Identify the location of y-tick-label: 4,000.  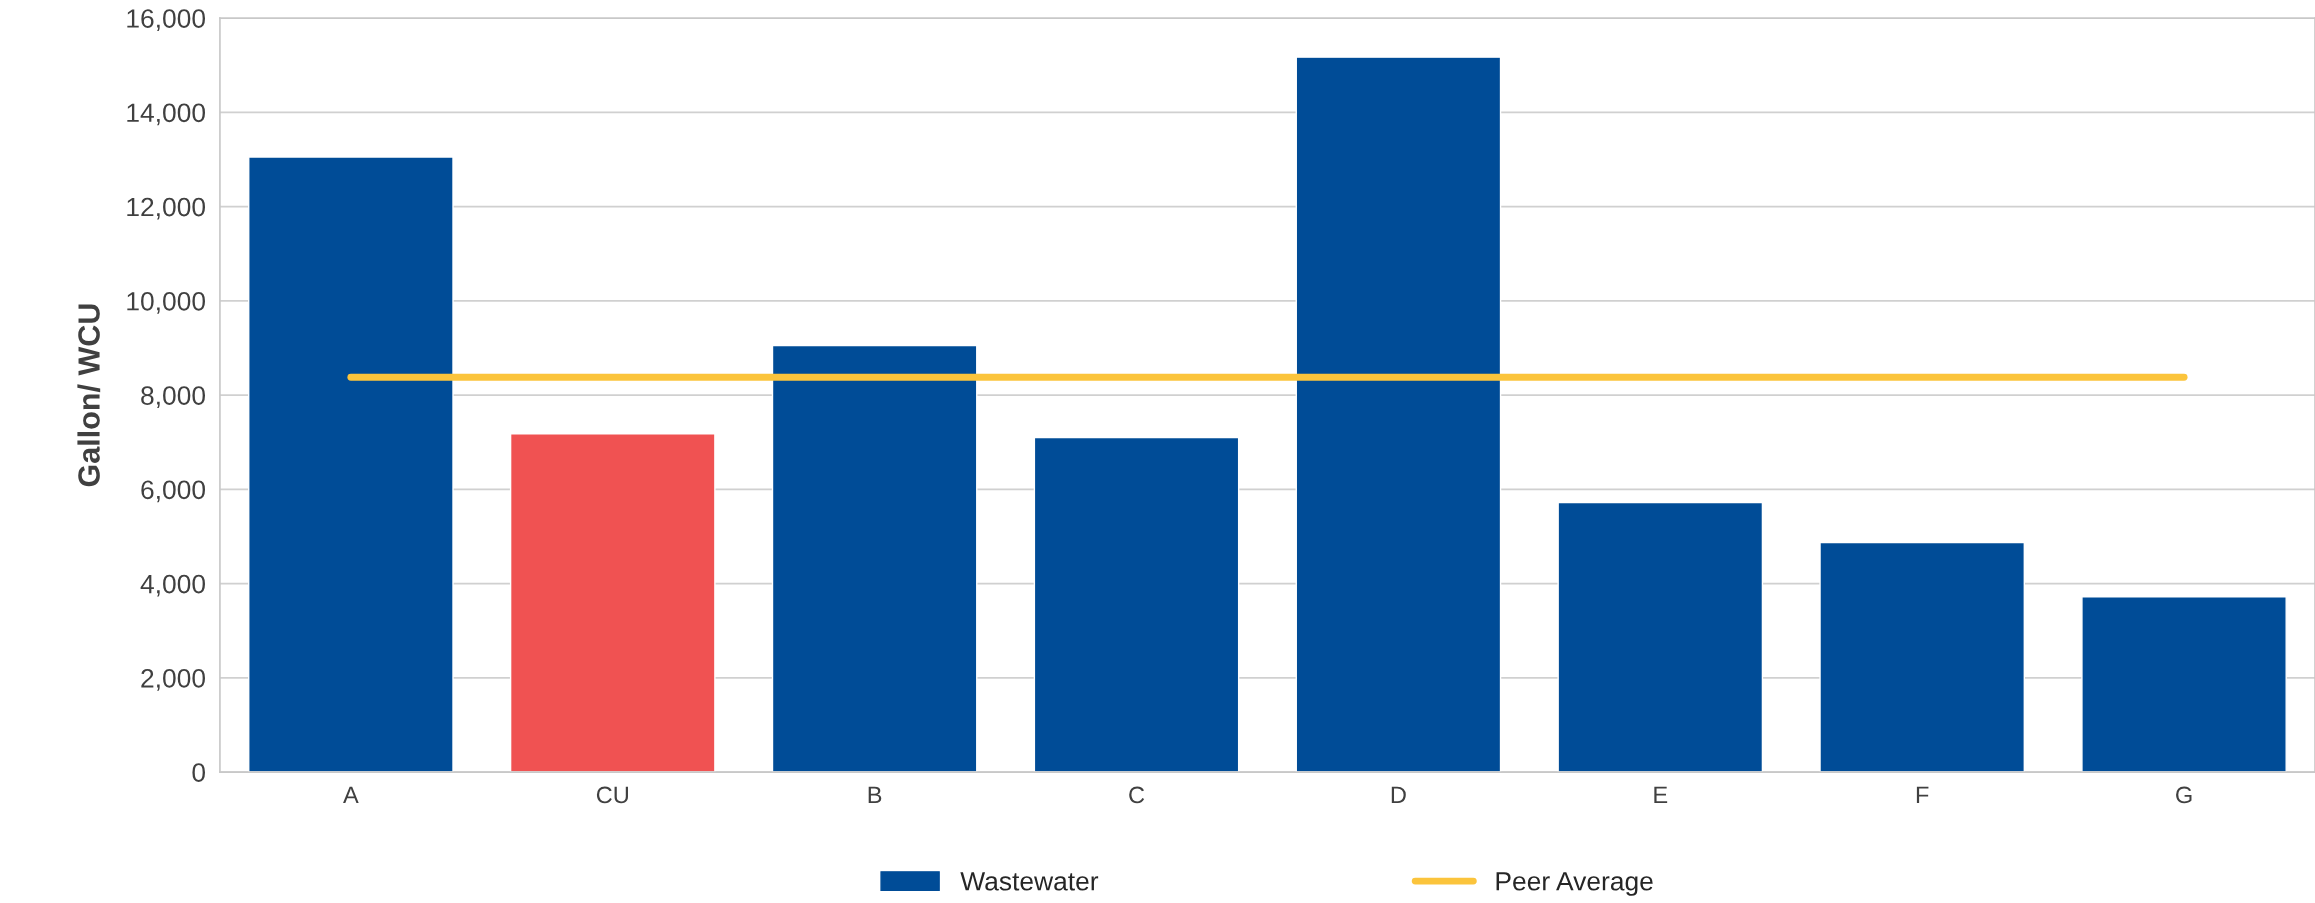
(173, 585).